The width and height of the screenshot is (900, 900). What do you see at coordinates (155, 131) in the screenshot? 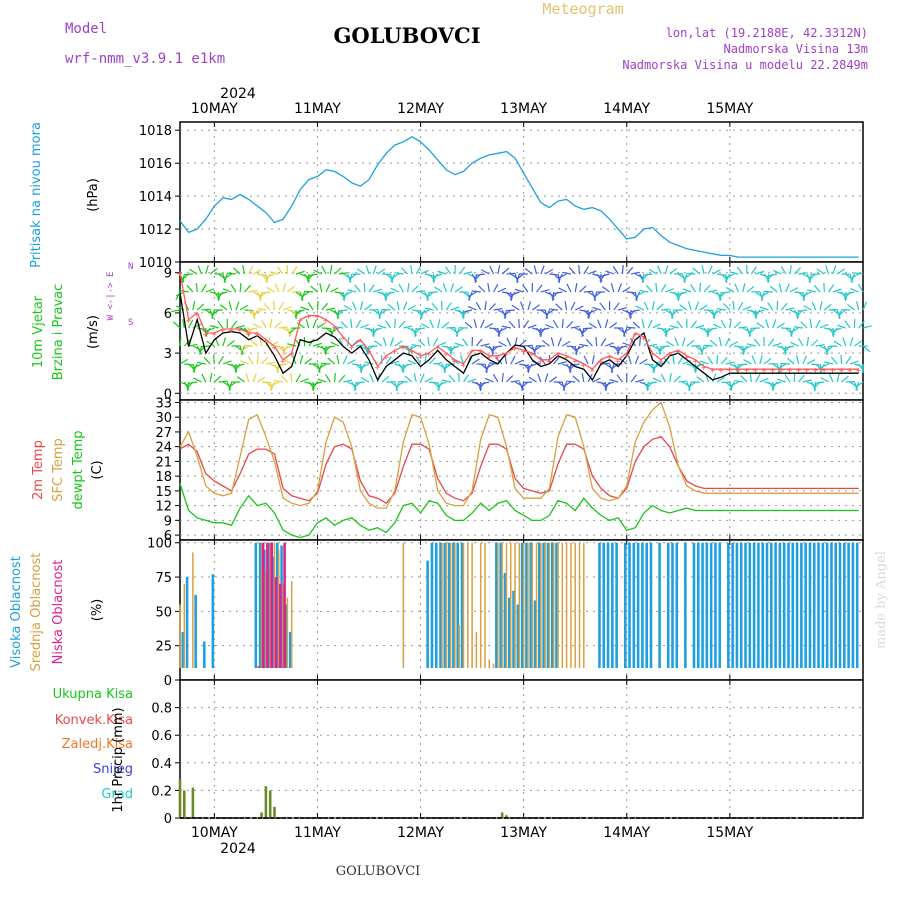
I see `ytick-label: 1018` at bounding box center [155, 131].